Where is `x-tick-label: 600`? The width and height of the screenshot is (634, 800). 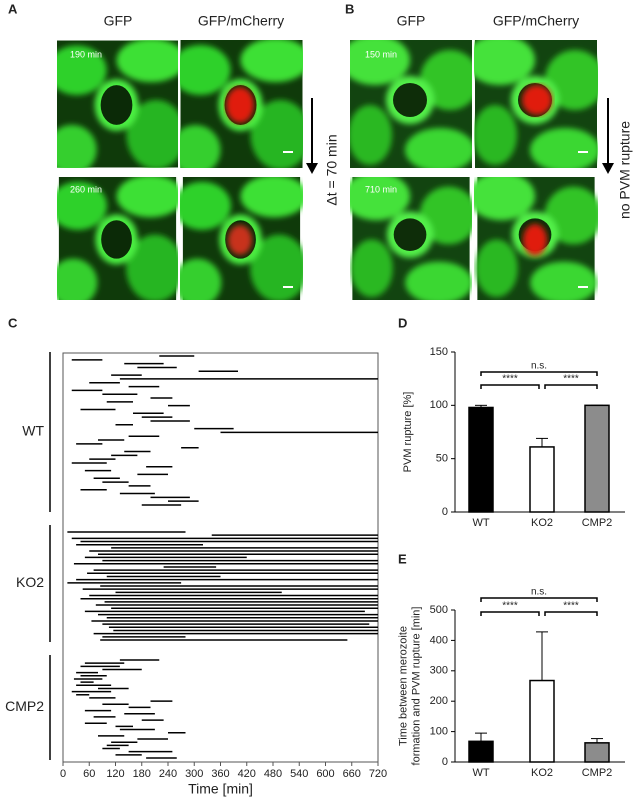 x-tick-label: 600 is located at coordinates (325, 774).